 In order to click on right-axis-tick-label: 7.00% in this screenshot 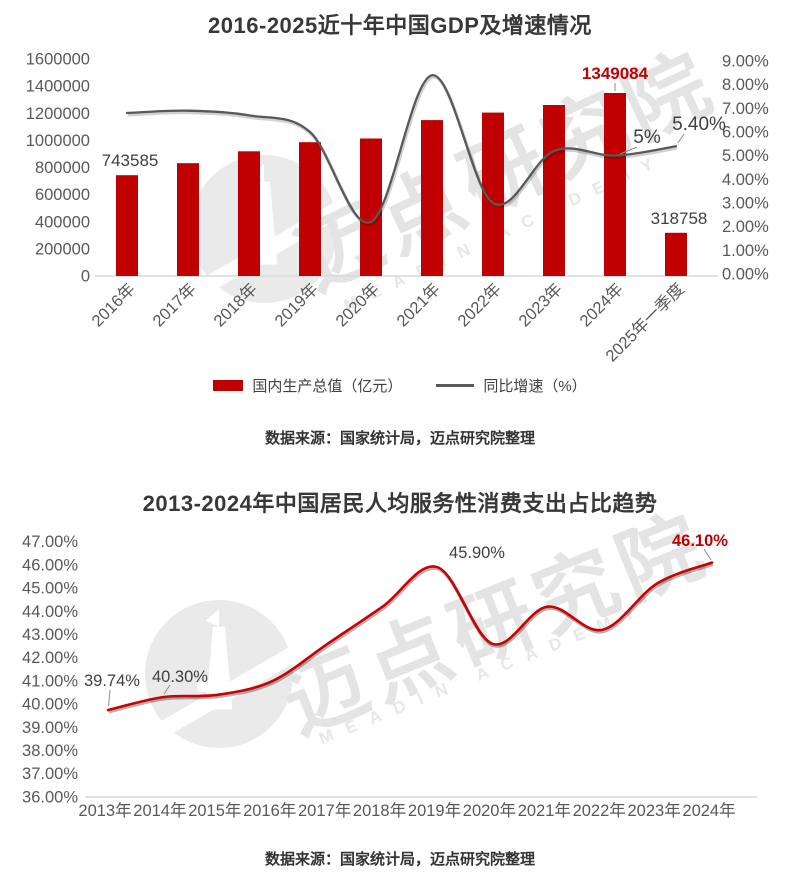, I will do `click(745, 109)`.